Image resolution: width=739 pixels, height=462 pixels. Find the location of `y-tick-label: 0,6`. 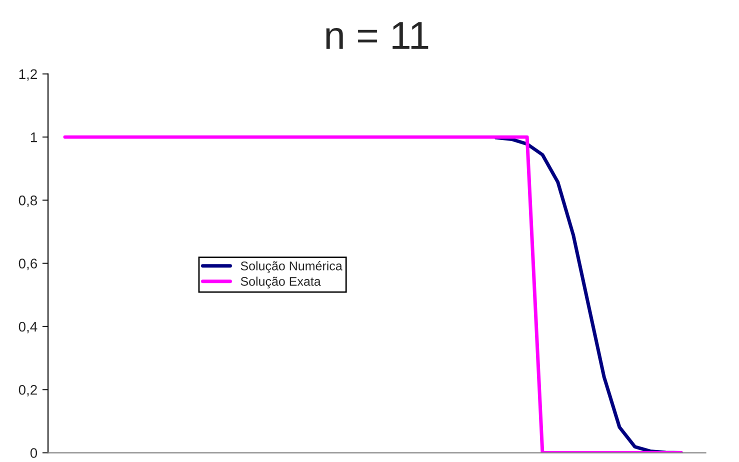

y-tick-label: 0,6 is located at coordinates (28, 264).